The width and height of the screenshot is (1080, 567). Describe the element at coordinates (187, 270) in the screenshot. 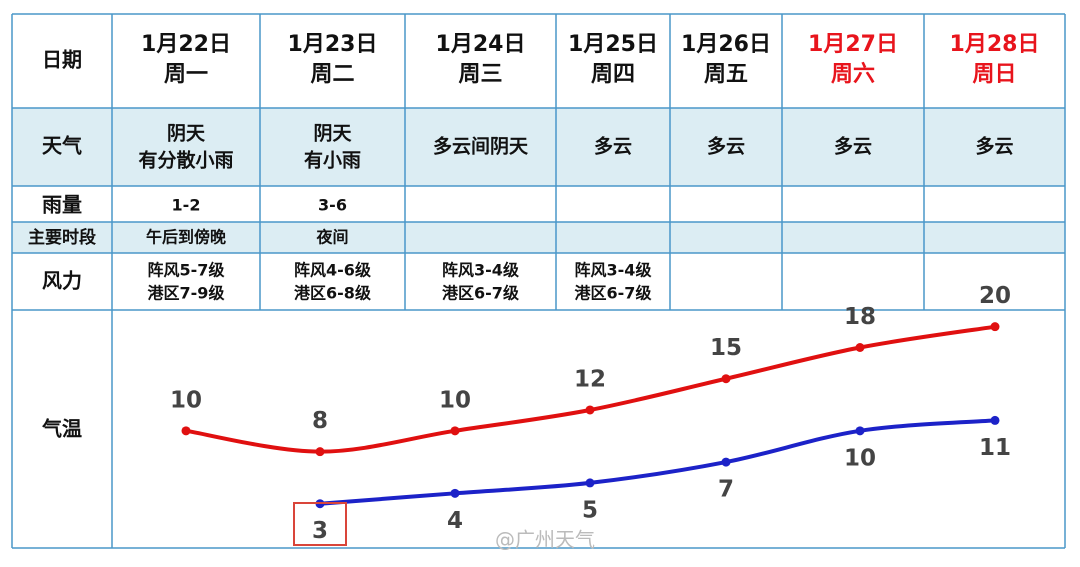

I see `wind: 阵风5-7级` at that location.